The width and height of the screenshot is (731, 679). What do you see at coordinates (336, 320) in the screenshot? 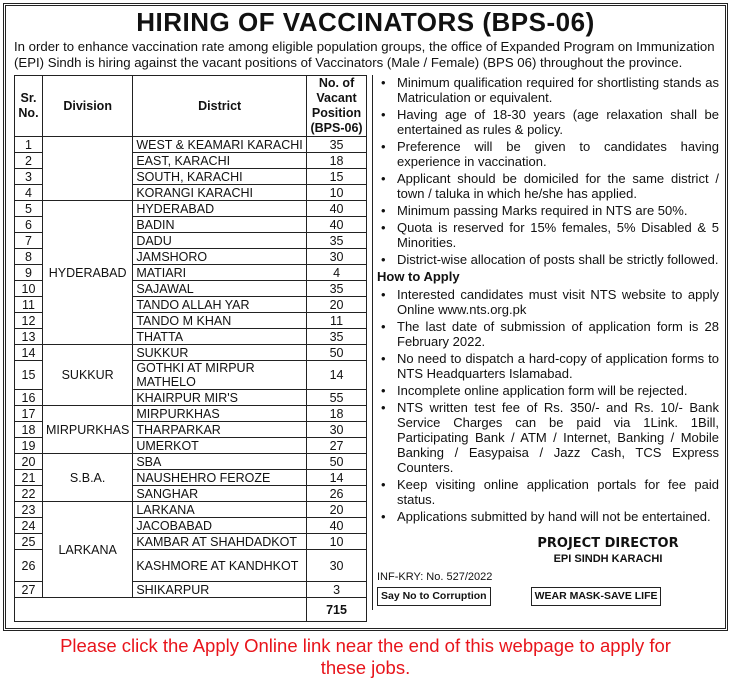
I see `positions-cell: 11` at bounding box center [336, 320].